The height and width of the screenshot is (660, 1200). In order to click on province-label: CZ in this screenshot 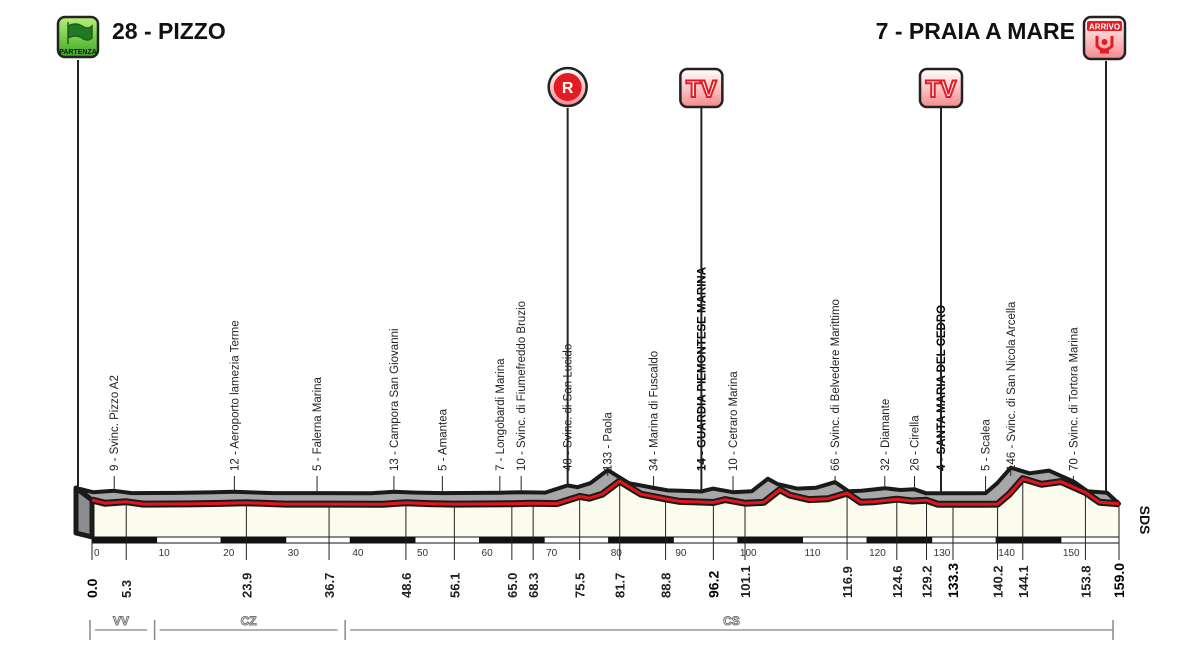, I will do `click(249, 621)`.